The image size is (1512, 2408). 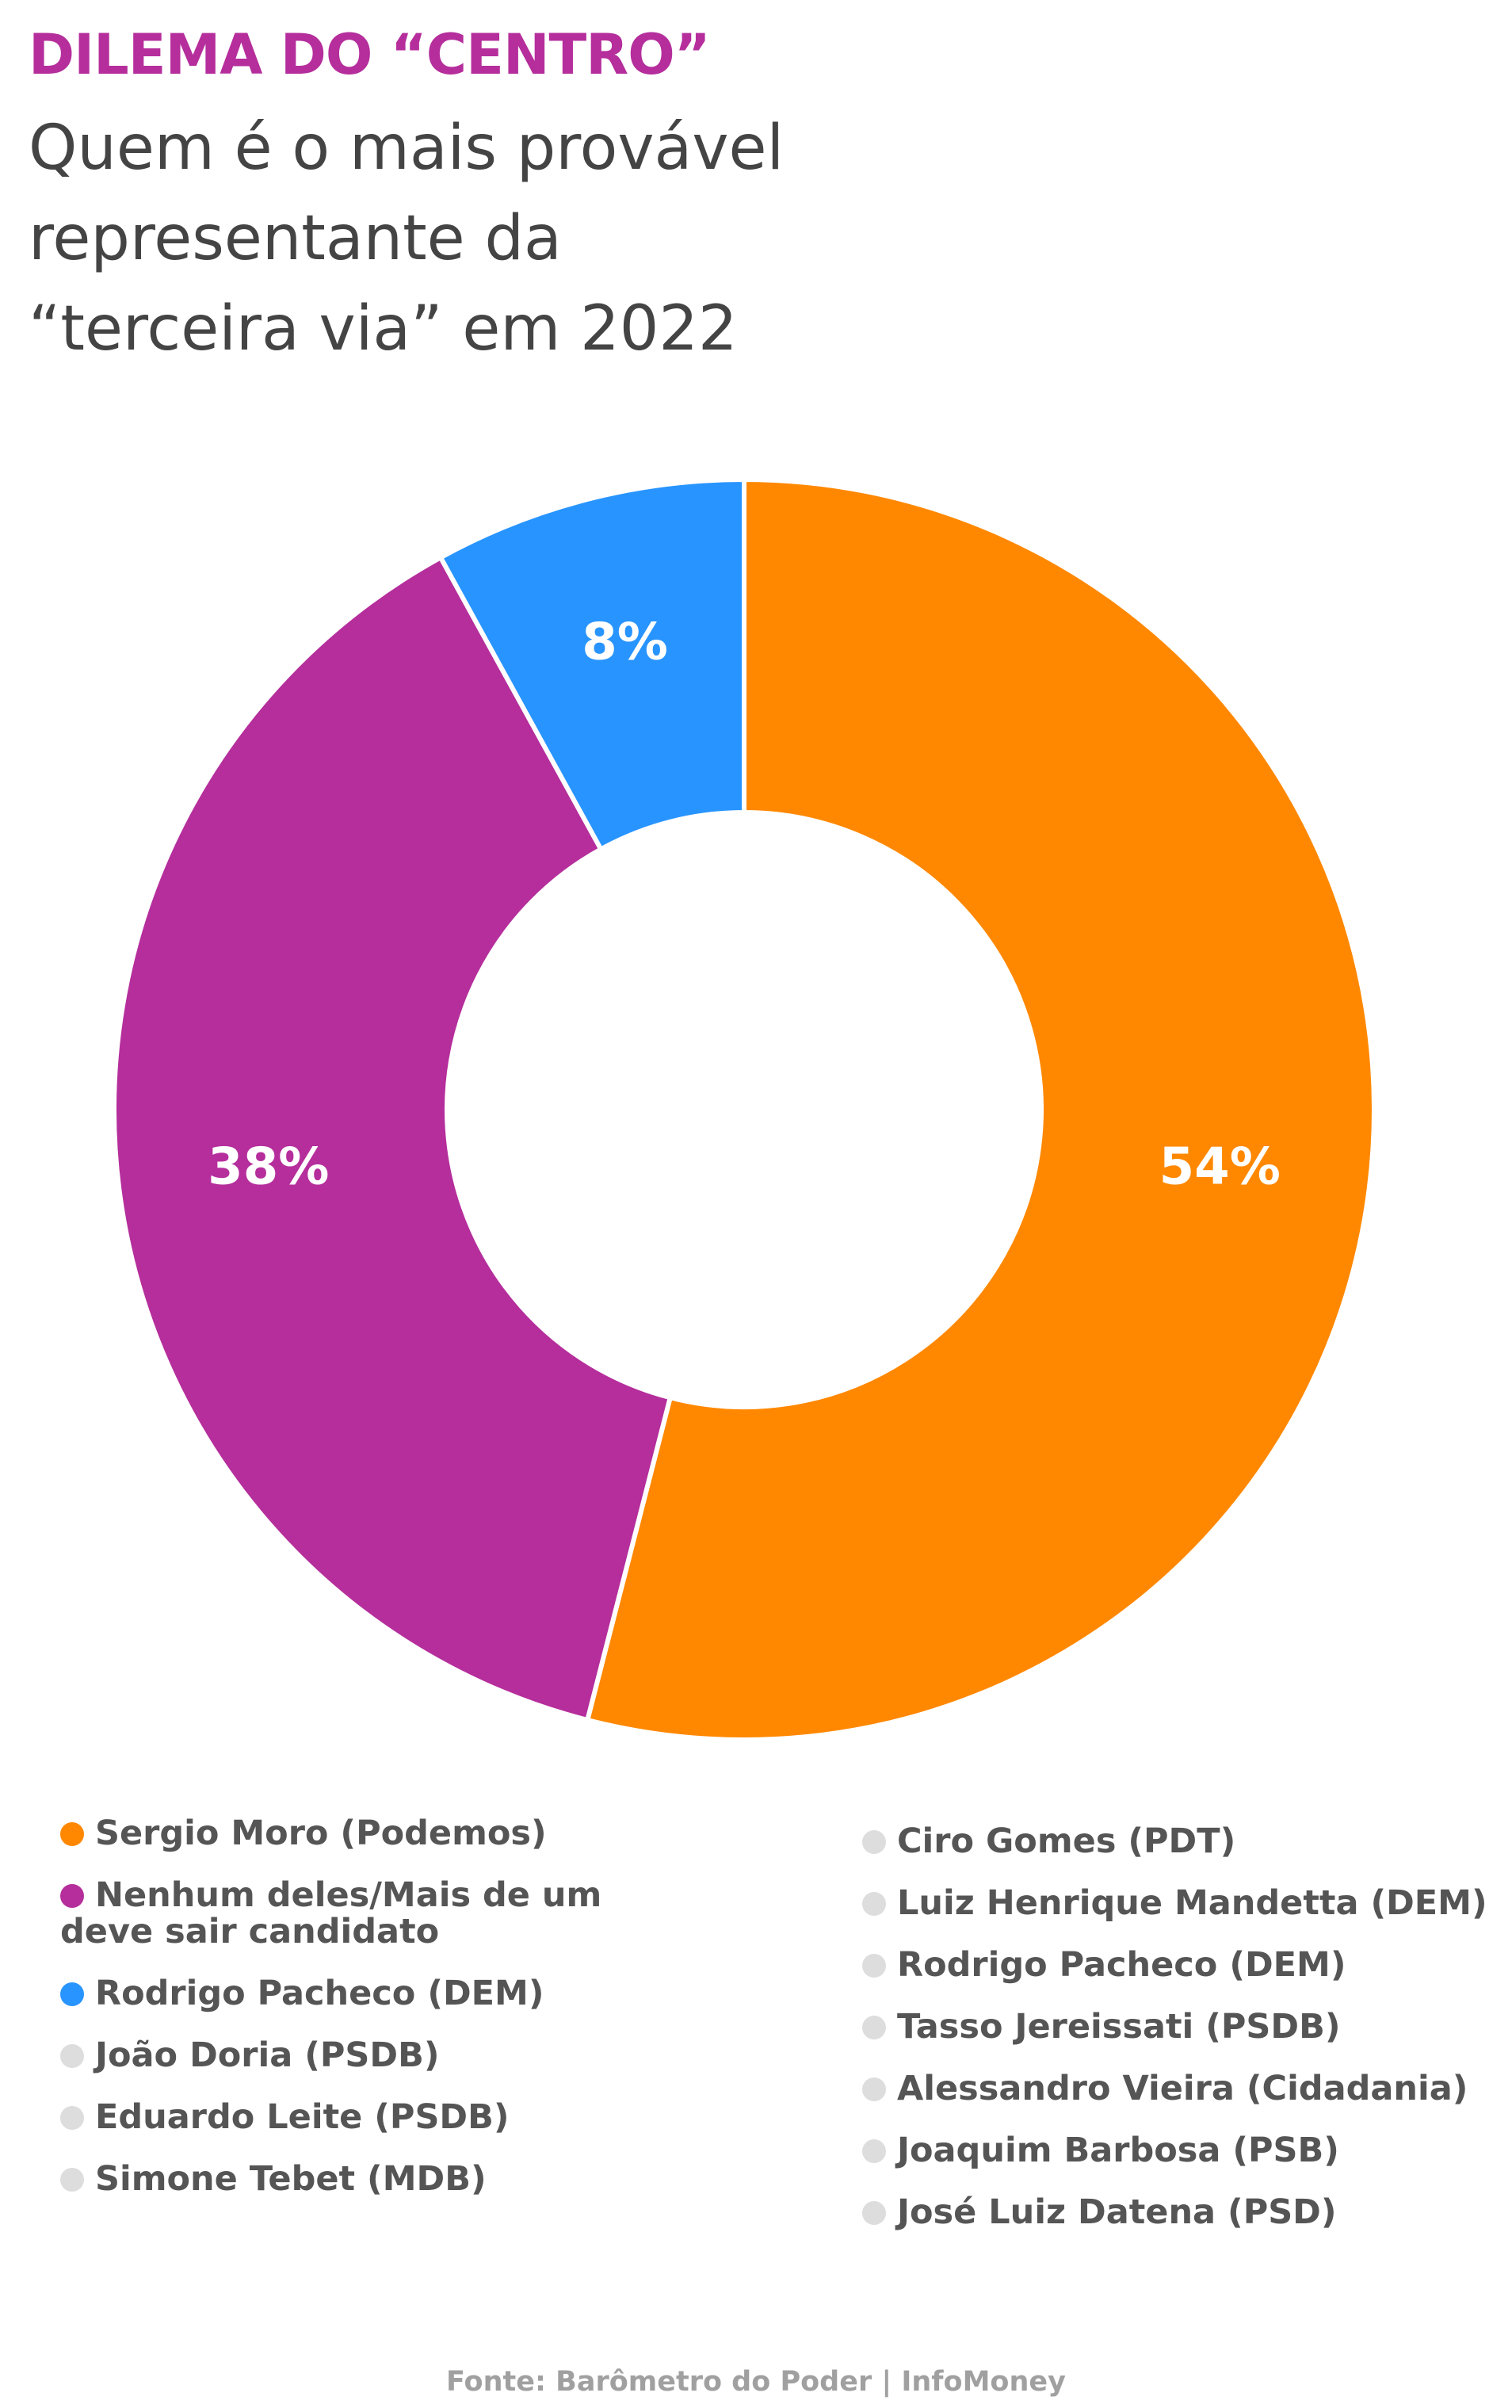 I want to click on slice, so click(x=591, y=664).